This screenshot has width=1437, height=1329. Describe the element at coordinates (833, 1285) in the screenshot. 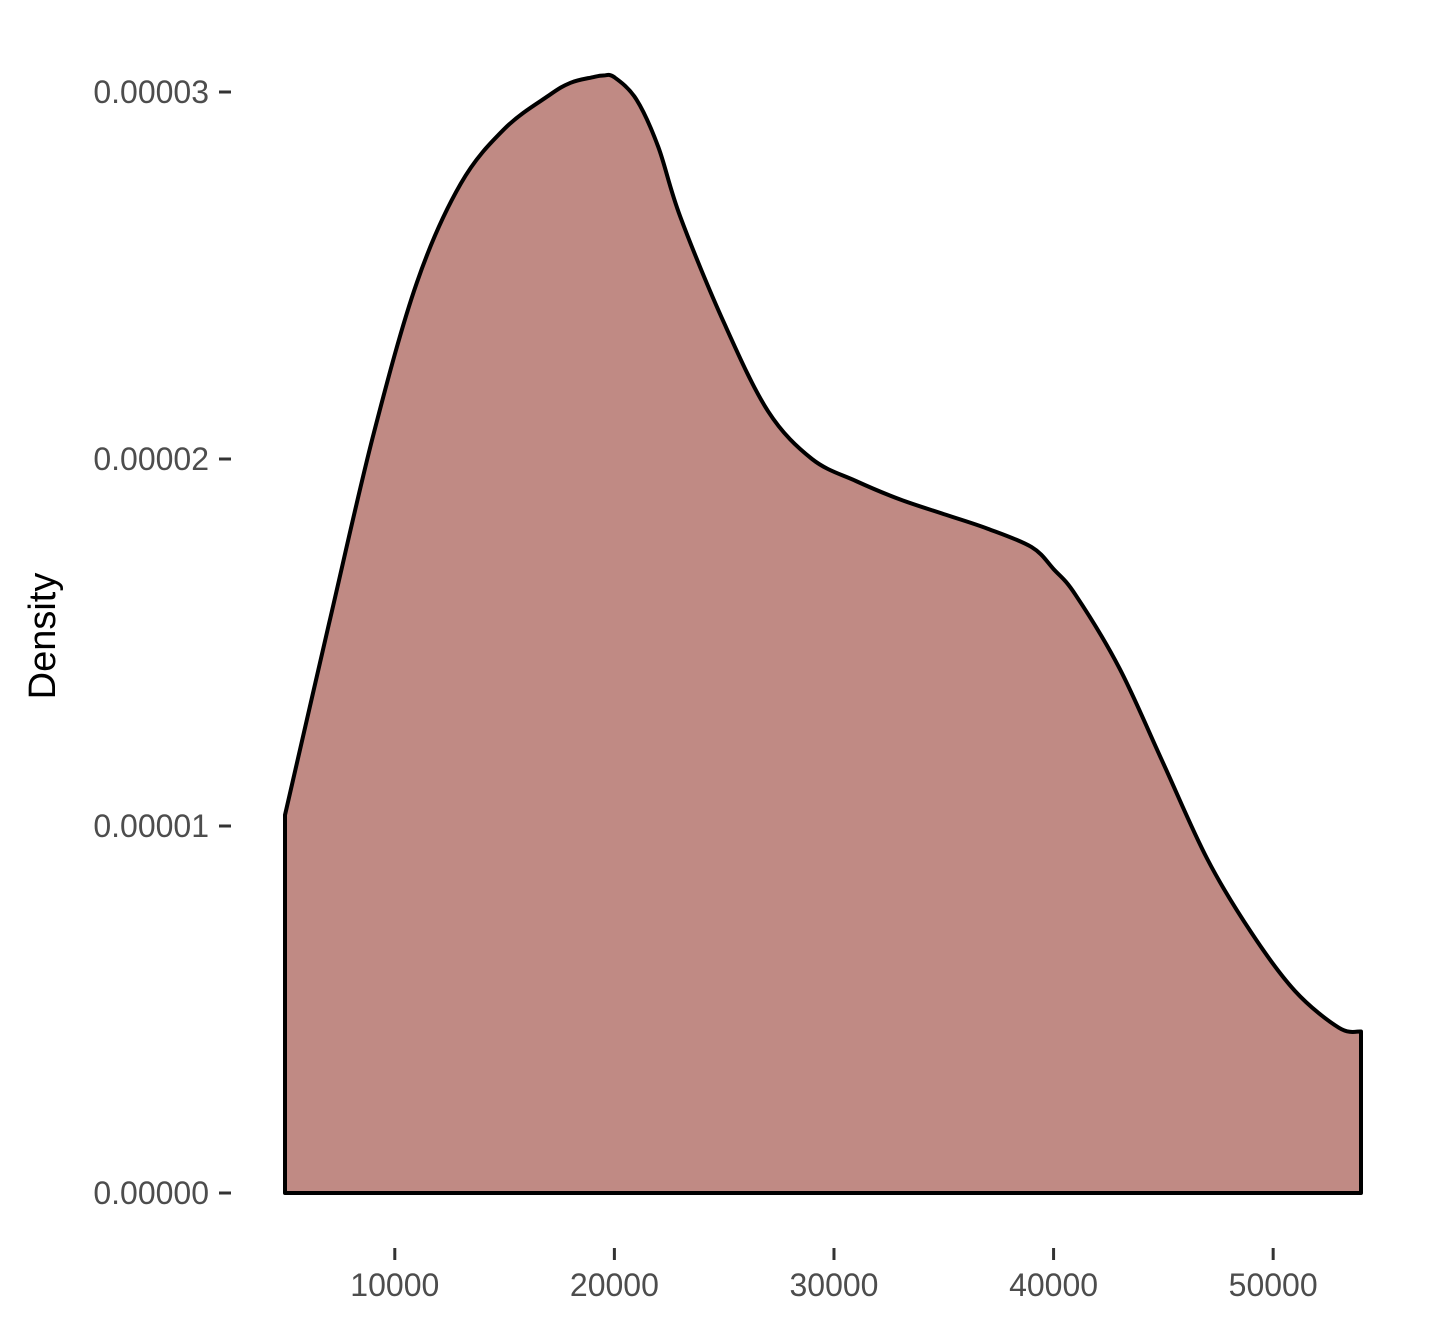

I see `x-tick-label: 30000` at that location.